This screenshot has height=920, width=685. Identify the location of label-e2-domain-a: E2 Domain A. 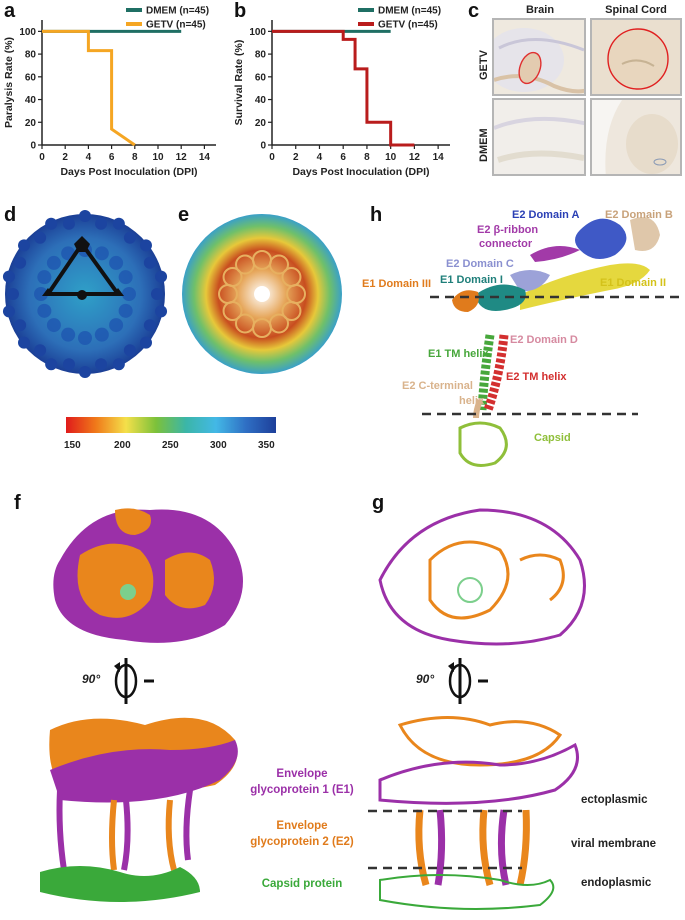
(546, 215).